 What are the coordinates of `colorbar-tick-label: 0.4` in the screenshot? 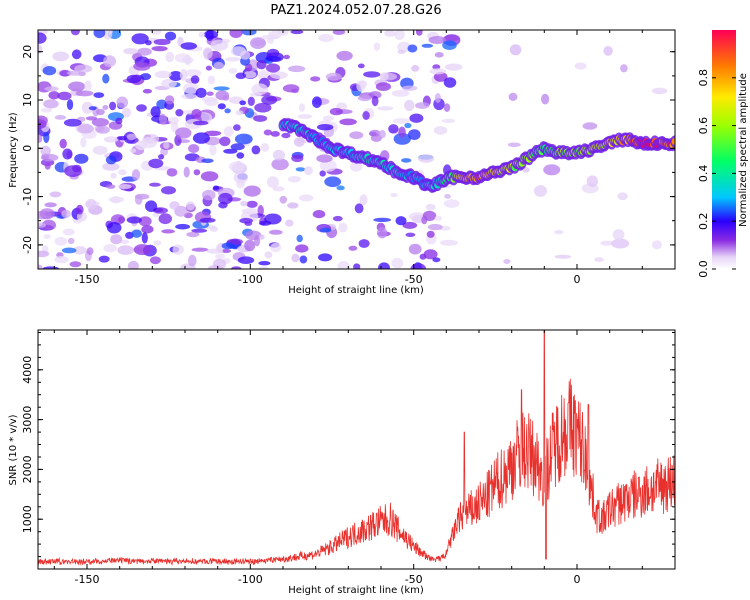 It's located at (703, 174).